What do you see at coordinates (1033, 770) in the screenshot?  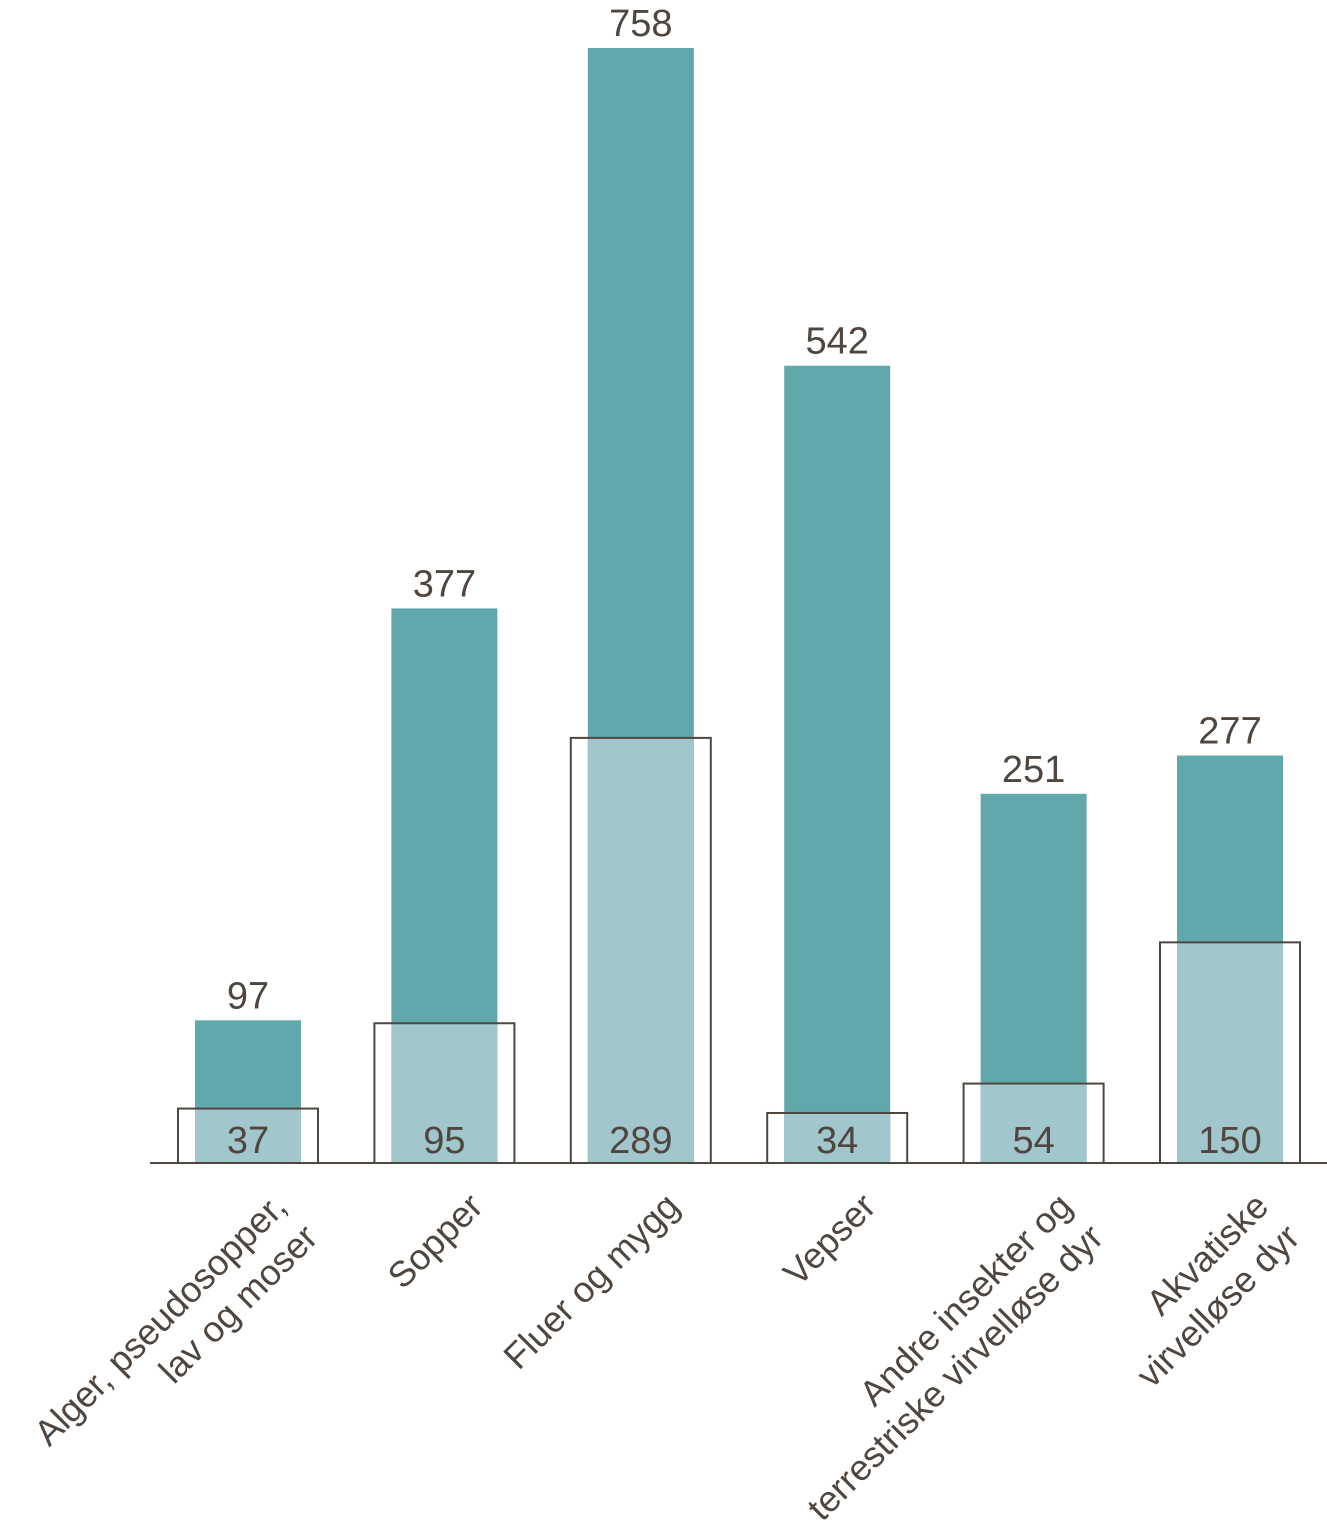 I see `value-label-total: 251` at bounding box center [1033, 770].